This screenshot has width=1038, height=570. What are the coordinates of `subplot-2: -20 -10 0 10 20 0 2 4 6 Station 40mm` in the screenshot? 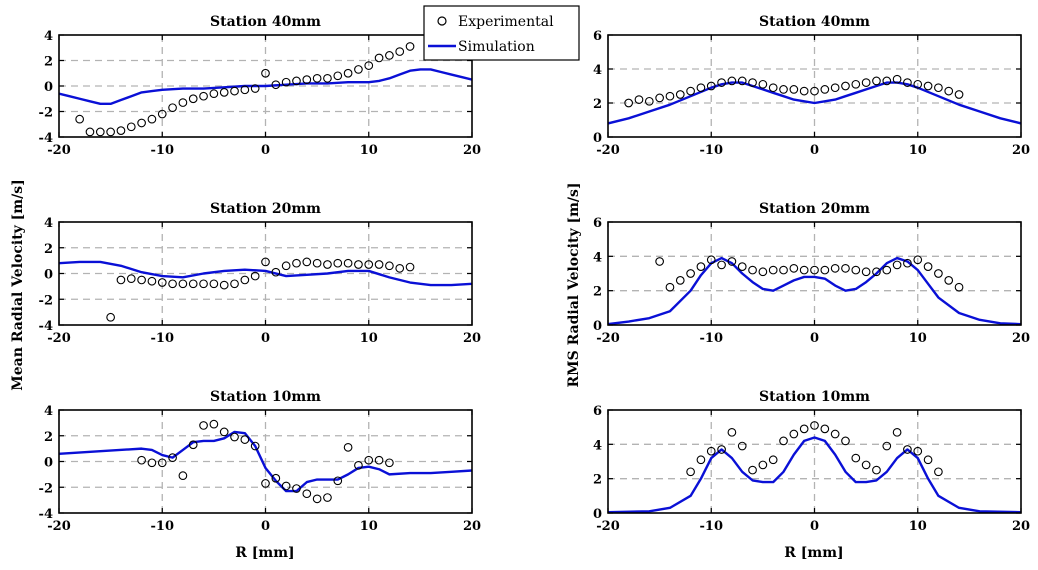 It's located at (811, 86).